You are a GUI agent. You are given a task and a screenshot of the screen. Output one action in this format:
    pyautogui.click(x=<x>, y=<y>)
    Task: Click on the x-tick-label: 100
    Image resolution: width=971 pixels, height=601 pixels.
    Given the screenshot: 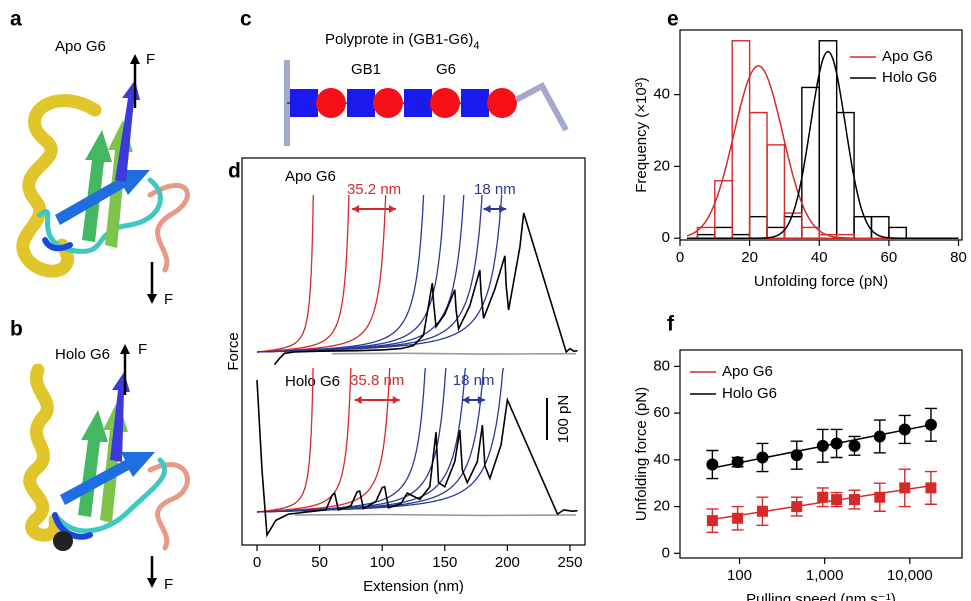 What is the action you would take?
    pyautogui.click(x=739, y=575)
    